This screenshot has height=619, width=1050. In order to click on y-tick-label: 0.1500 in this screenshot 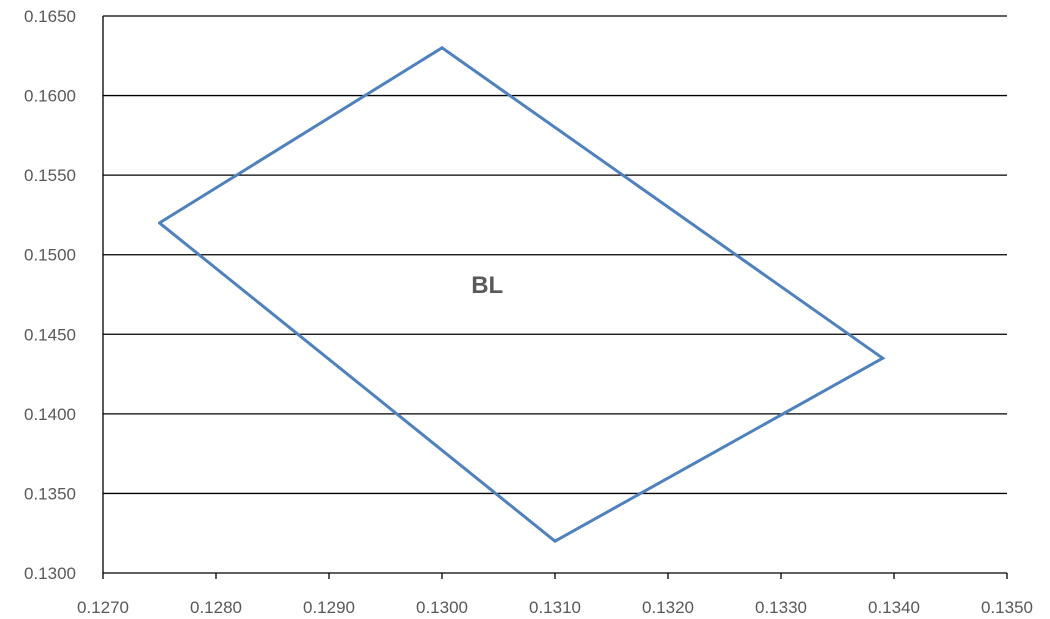, I will do `click(50, 255)`.